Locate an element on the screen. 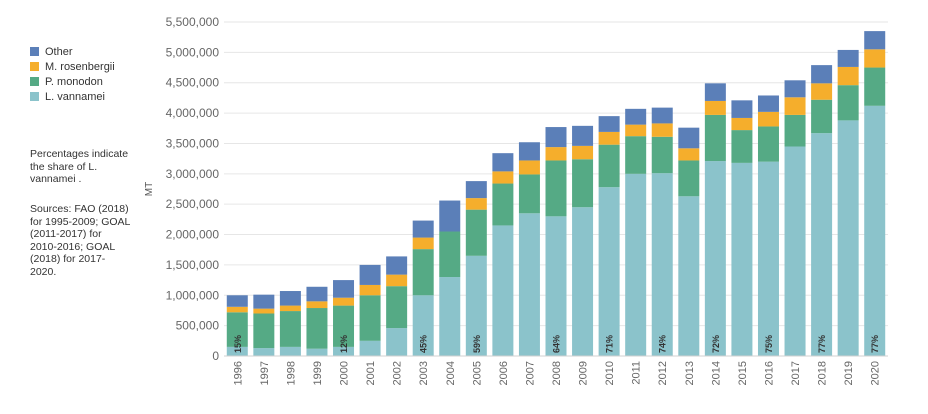 Image resolution: width=928 pixels, height=414 pixels. x-tick-label: 2012 is located at coordinates (663, 373).